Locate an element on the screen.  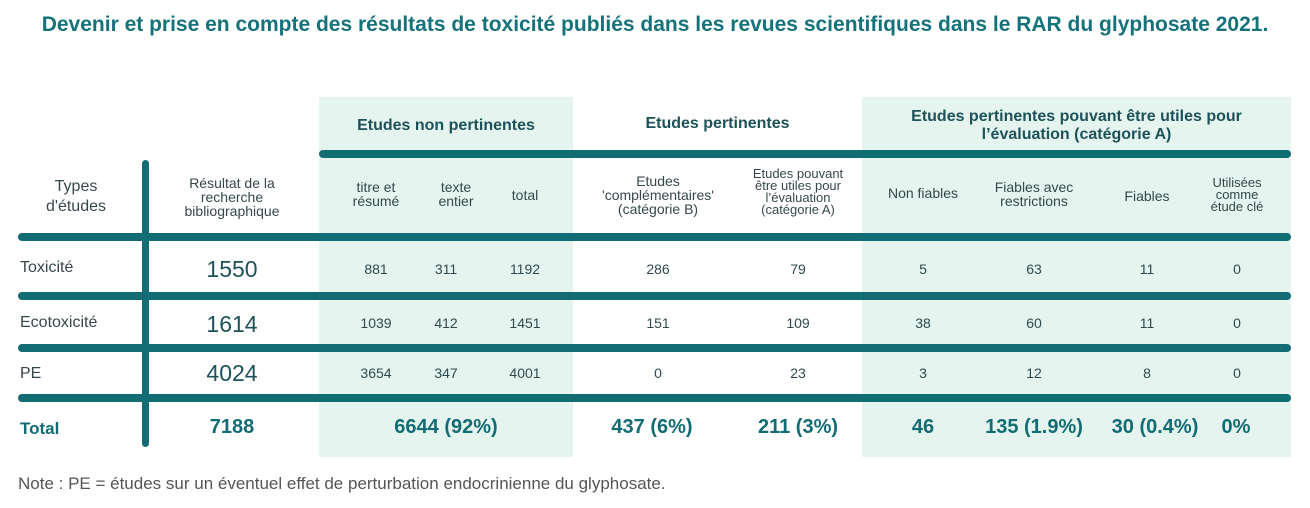
cell-texte: 311 is located at coordinates (446, 269).